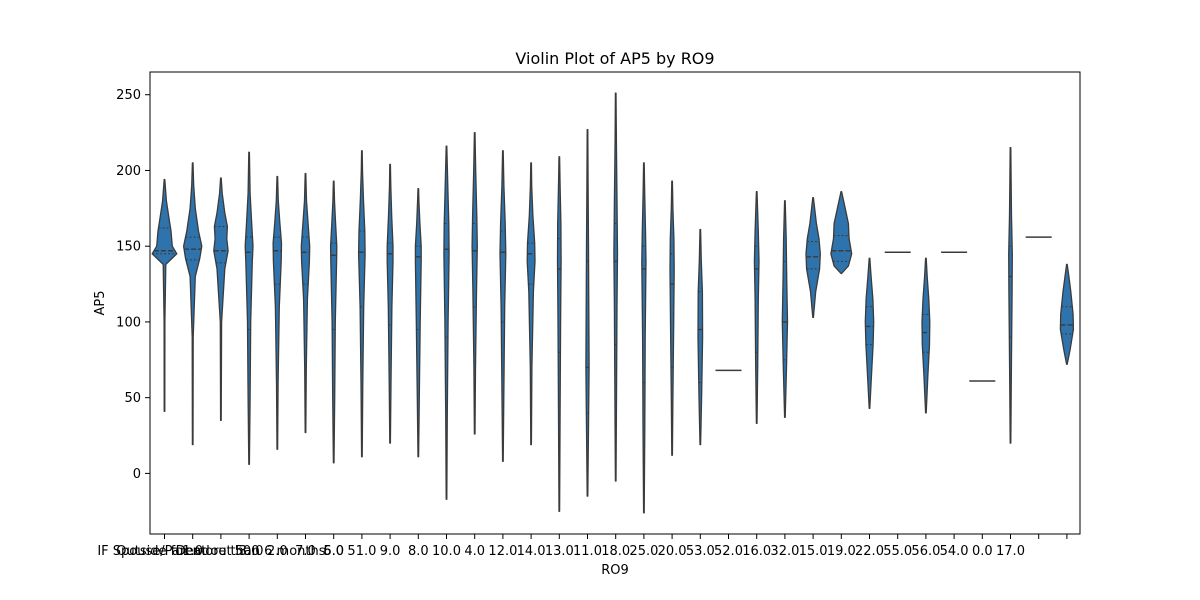 The width and height of the screenshot is (1200, 600). Describe the element at coordinates (813, 551) in the screenshot. I see `x-tick-label: 15.0` at that location.